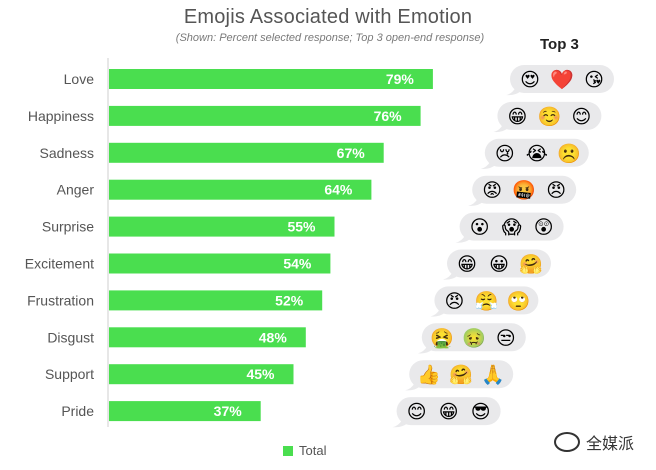 The width and height of the screenshot is (656, 470). What do you see at coordinates (59, 264) in the screenshot?
I see `category-label: Excitement` at bounding box center [59, 264].